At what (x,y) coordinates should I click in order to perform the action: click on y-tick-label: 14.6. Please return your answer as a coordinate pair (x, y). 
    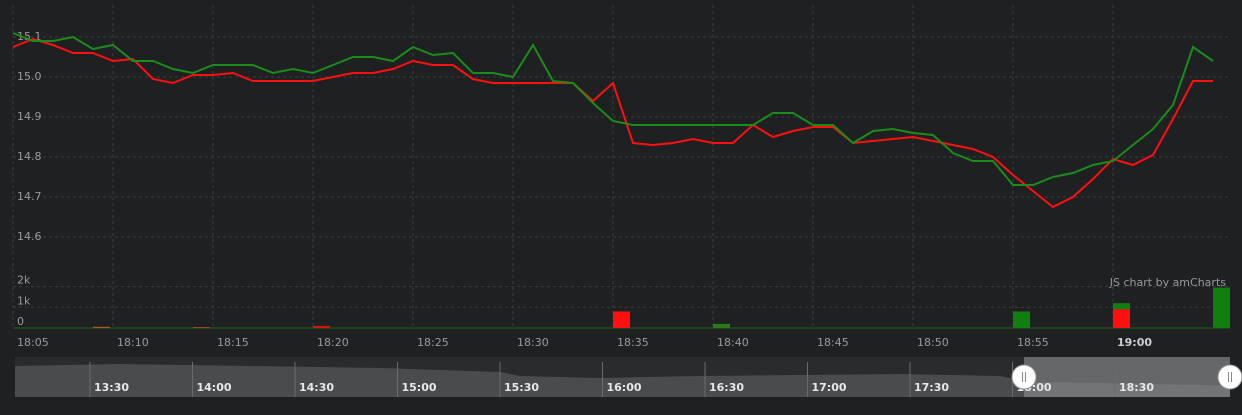
    Looking at the image, I should click on (29, 236).